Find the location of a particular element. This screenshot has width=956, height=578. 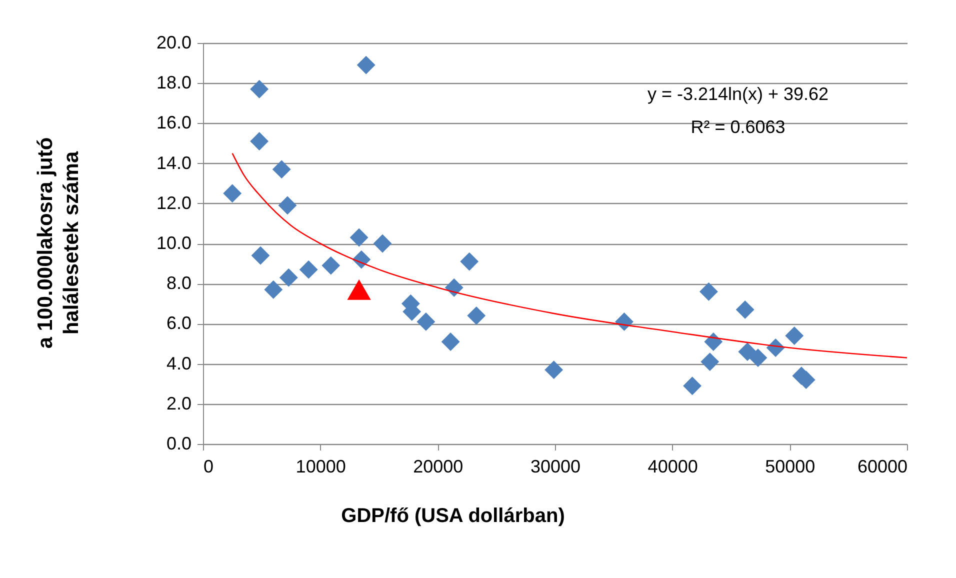

y-tick-label: 4.0 is located at coordinates (179, 363).